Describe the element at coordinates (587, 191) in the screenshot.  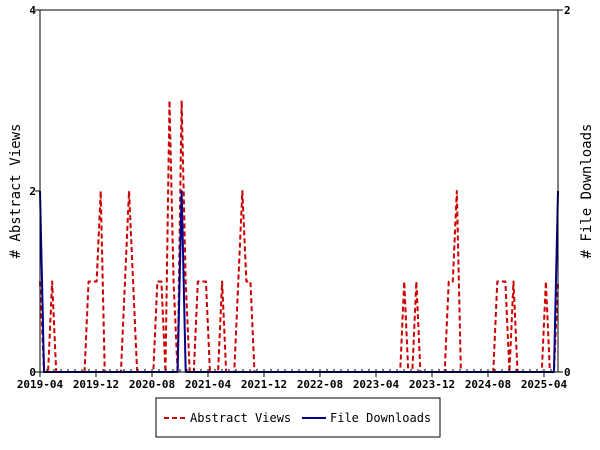
I see `y2-axis-label: # File Downloads` at that location.